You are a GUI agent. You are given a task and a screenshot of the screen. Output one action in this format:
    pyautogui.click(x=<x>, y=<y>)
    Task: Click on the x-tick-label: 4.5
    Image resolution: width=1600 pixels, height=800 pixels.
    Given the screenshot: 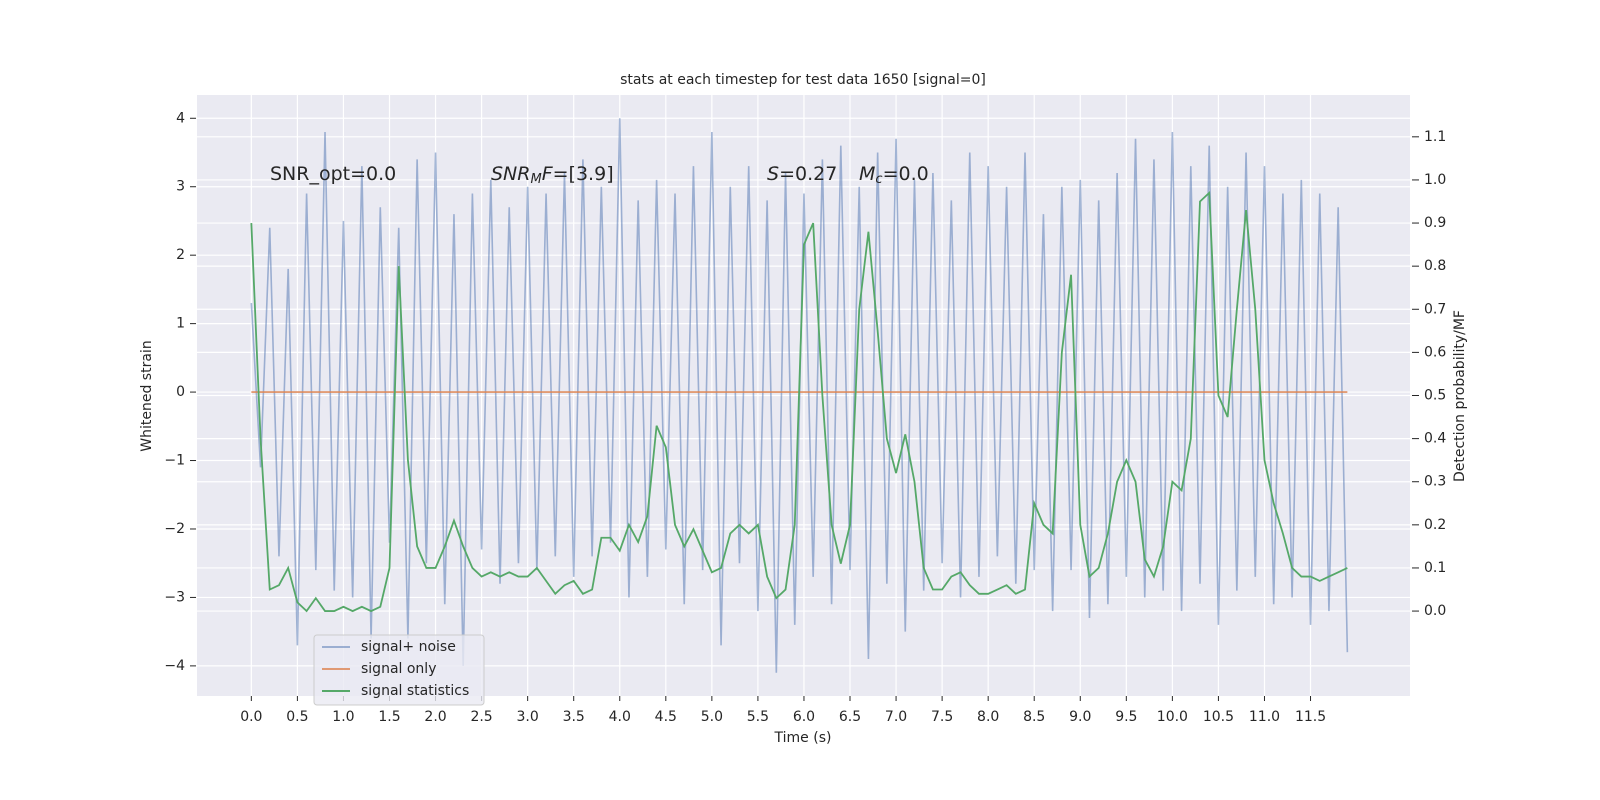 What is the action you would take?
    pyautogui.click(x=666, y=717)
    